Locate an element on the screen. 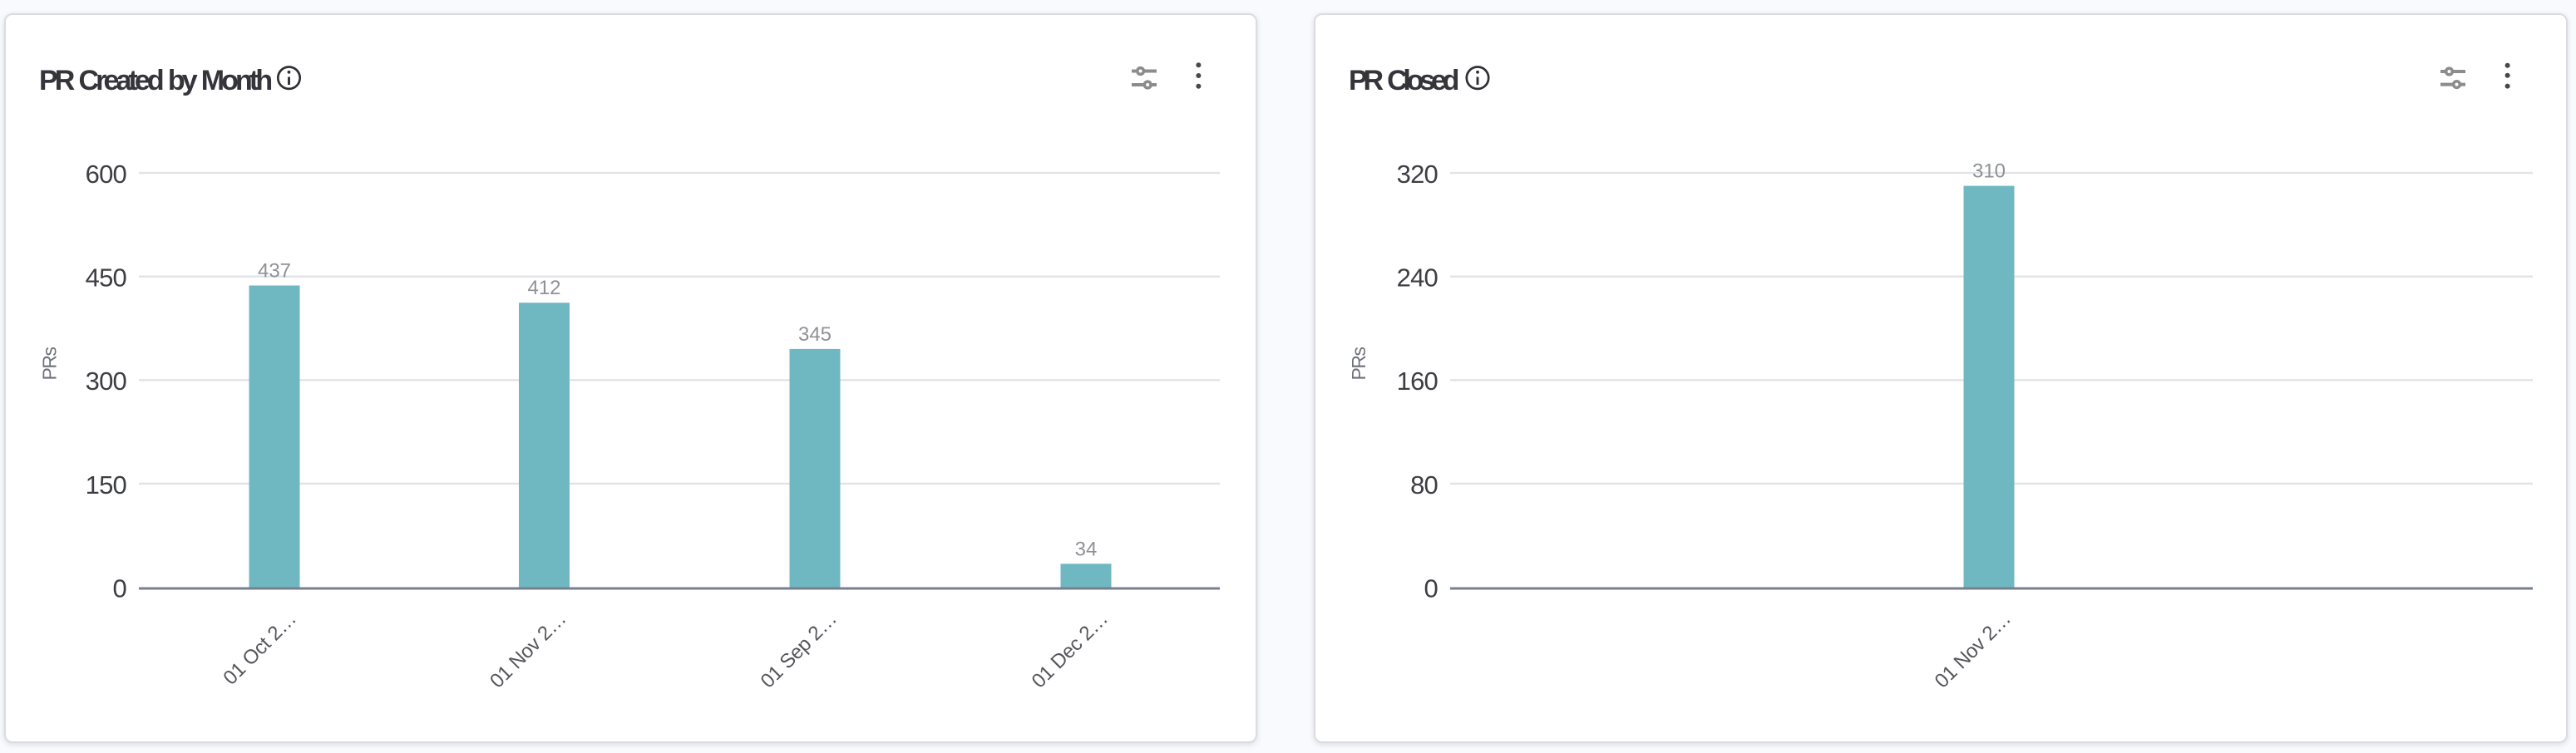  svg-text: 160 is located at coordinates (1418, 381).